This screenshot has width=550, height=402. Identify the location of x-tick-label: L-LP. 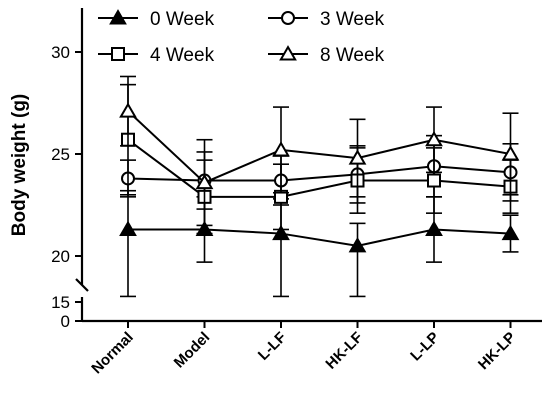
(425, 347).